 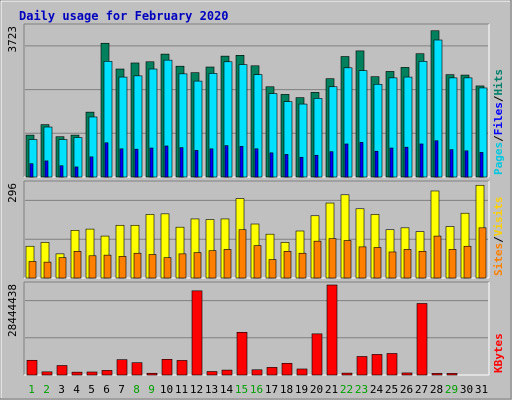 I want to click on y-max-label: 296, so click(x=12, y=193).